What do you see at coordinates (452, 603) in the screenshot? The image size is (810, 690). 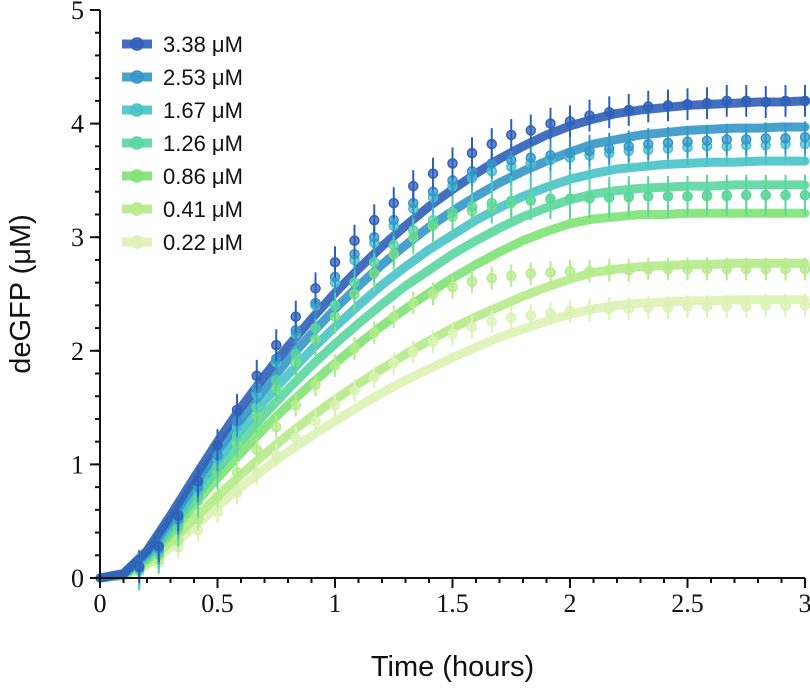 I see `x-tick-label: 1.5` at bounding box center [452, 603].